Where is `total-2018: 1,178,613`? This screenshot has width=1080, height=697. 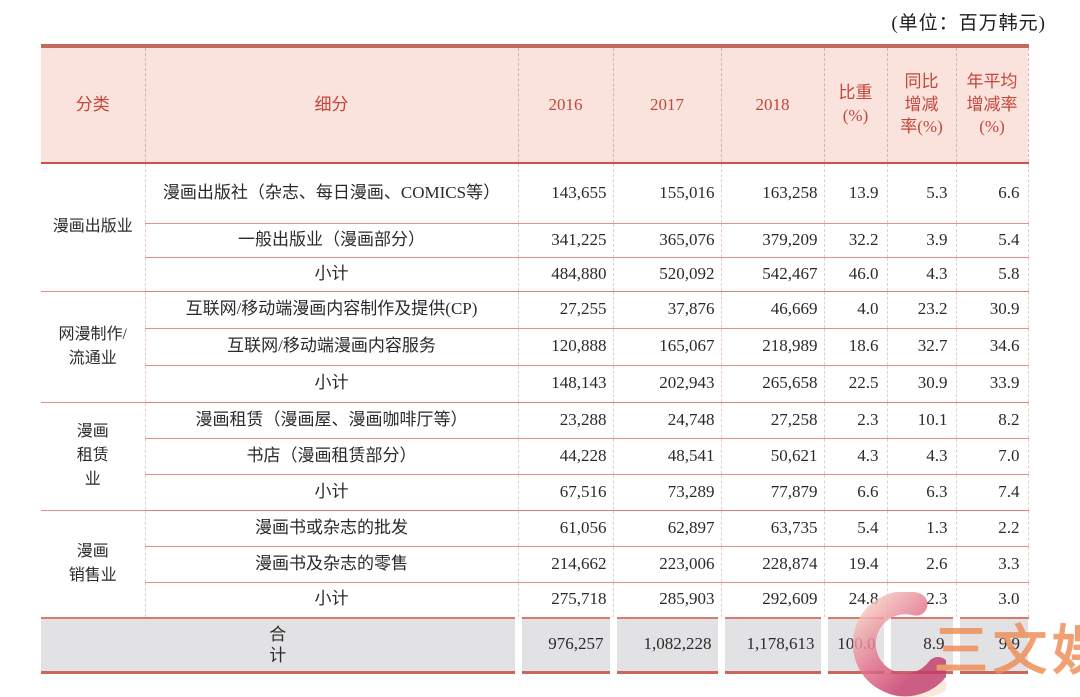 total-2018: 1,178,613 is located at coordinates (770, 645).